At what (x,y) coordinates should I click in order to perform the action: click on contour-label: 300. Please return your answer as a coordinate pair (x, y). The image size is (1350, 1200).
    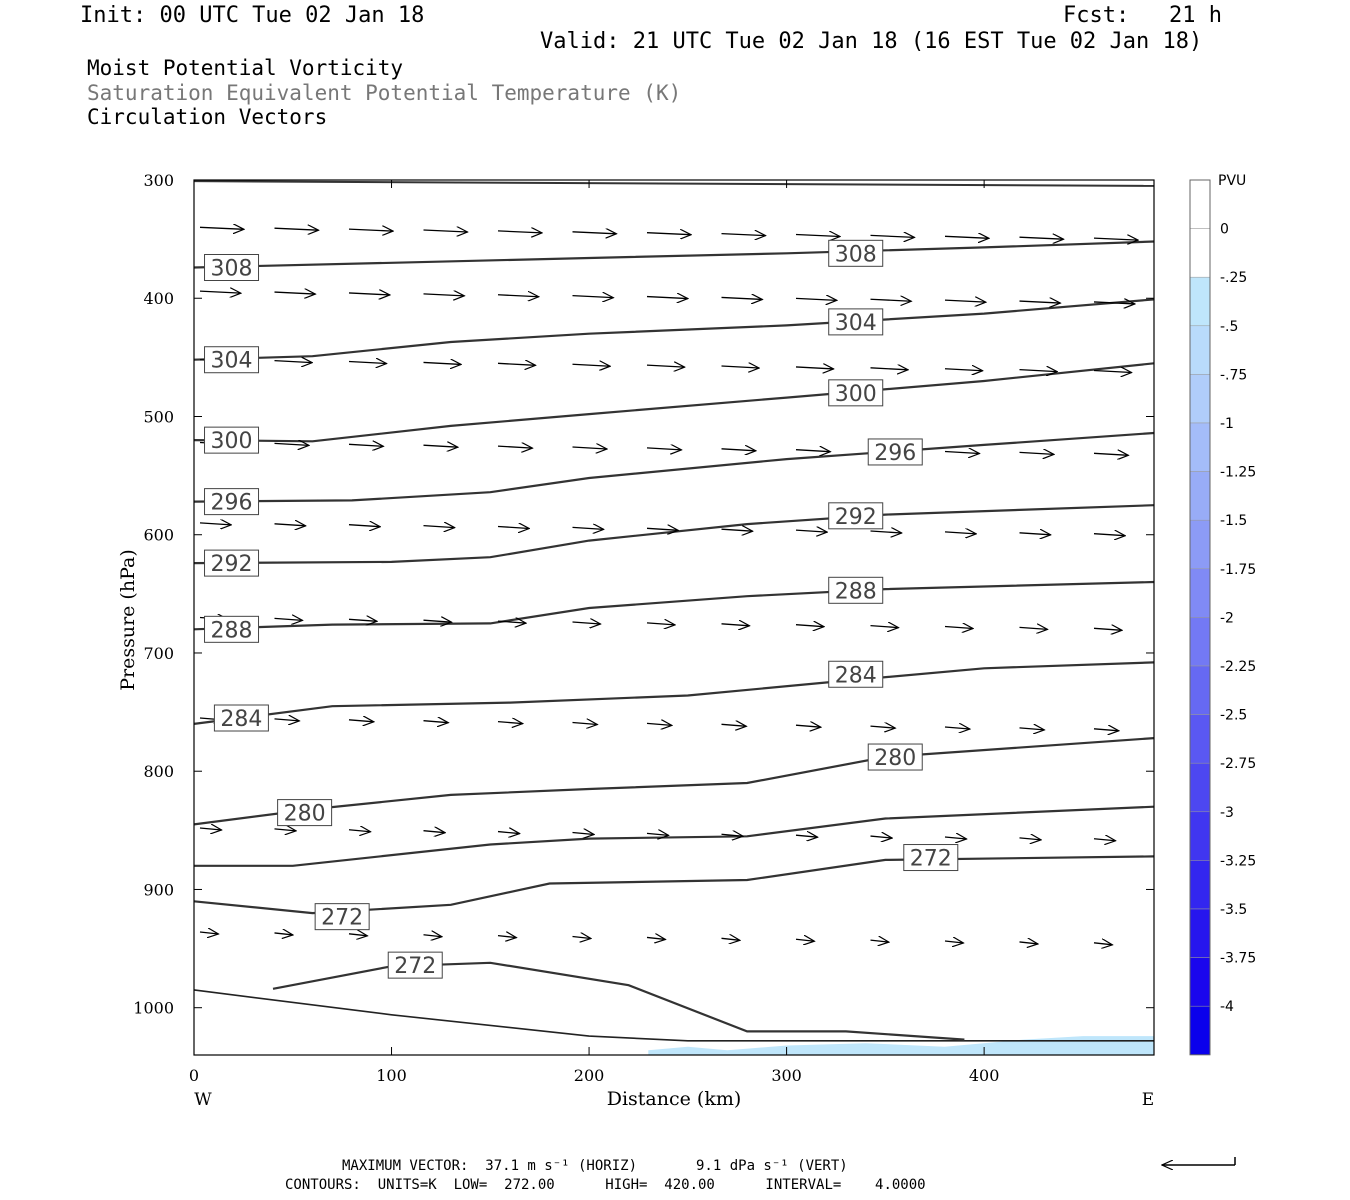
    Looking at the image, I should click on (856, 394).